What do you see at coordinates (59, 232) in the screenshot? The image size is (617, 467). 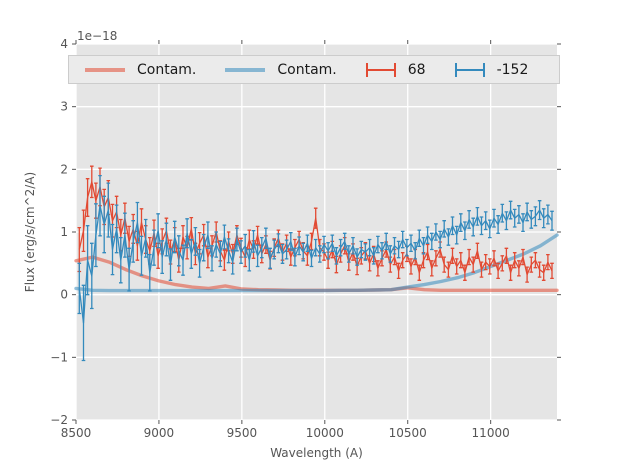 I see `y-tick-labels: −2 −1 0 1 2 3 4` at bounding box center [59, 232].